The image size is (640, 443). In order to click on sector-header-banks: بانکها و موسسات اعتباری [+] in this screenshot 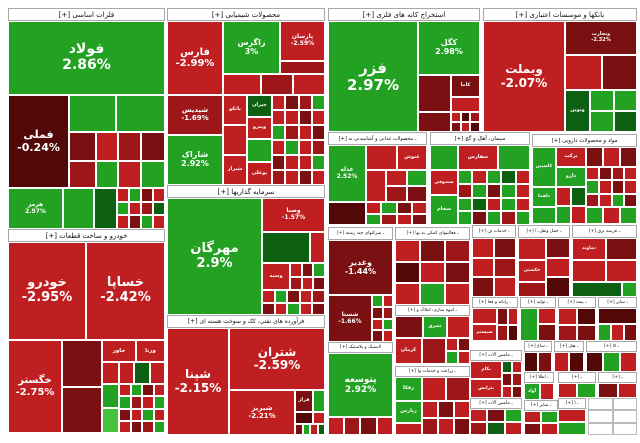, I will do `click(560, 14)`.